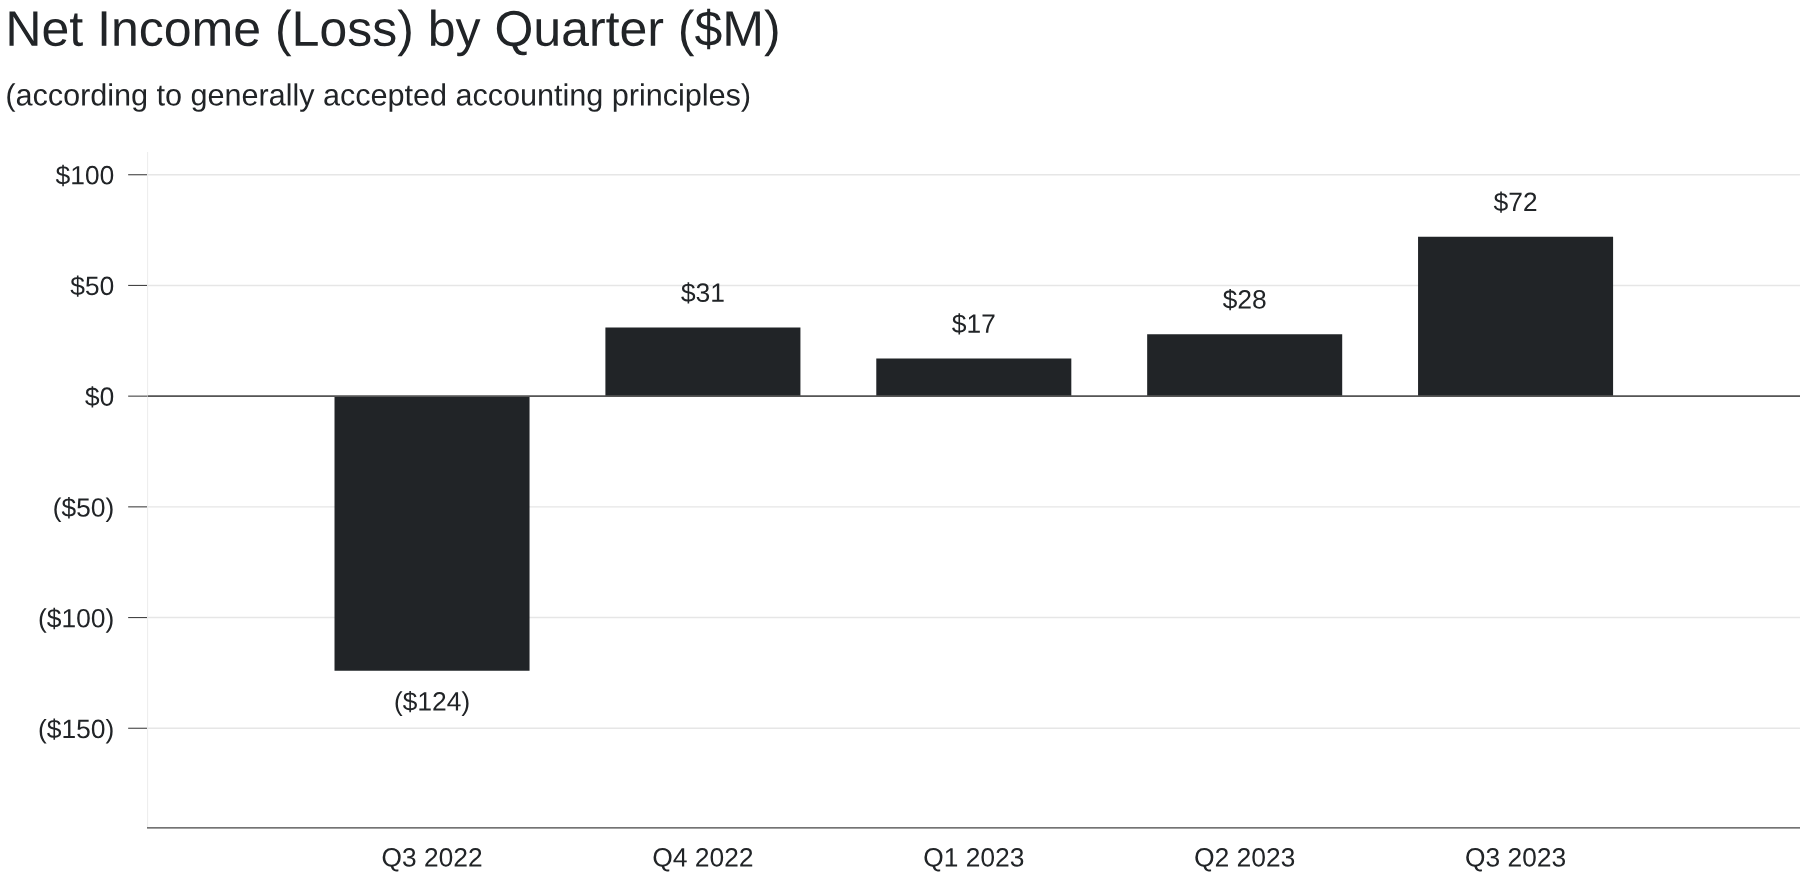 The width and height of the screenshot is (1800, 877). What do you see at coordinates (84, 175) in the screenshot?
I see `y-tick-label: $100` at bounding box center [84, 175].